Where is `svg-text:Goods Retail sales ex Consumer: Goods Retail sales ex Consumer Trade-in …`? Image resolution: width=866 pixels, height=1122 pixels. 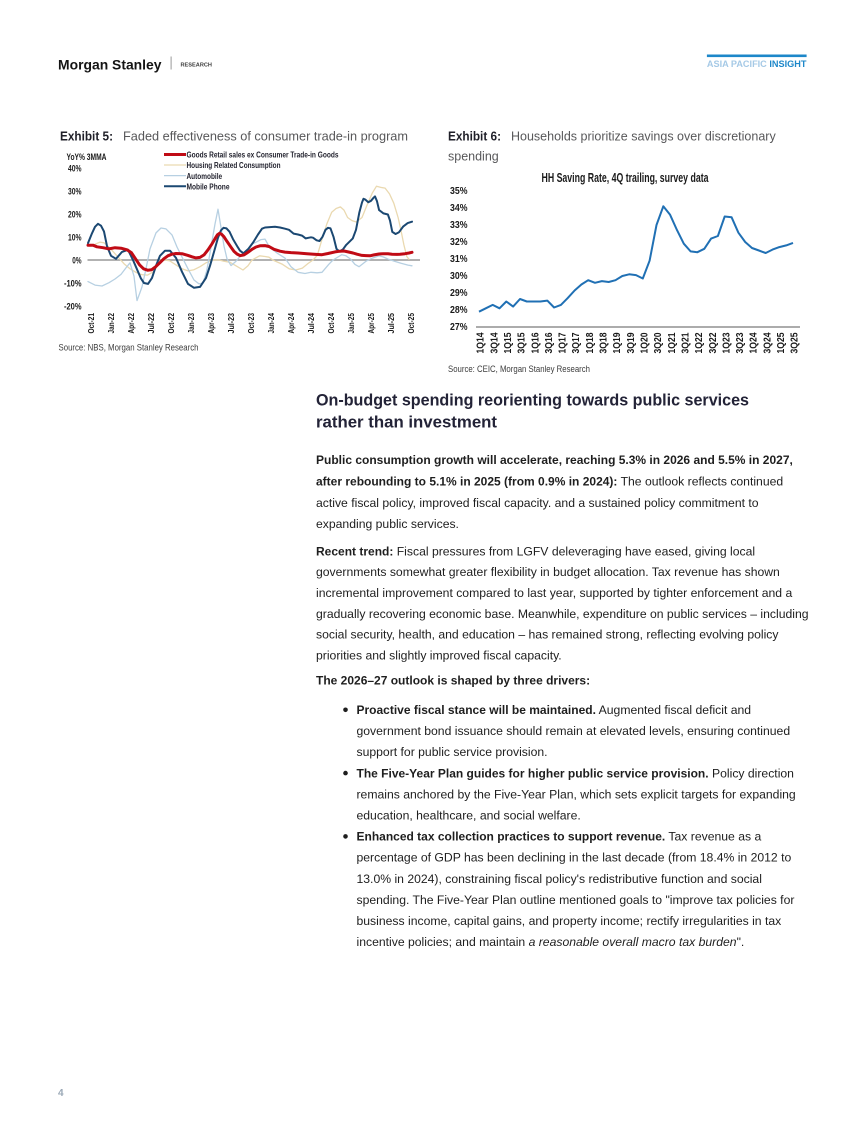
svg-text:Goods Retail sales ex Consumer: Goods Retail sales ex Consumer Trade-in … is located at coordinates (263, 155).